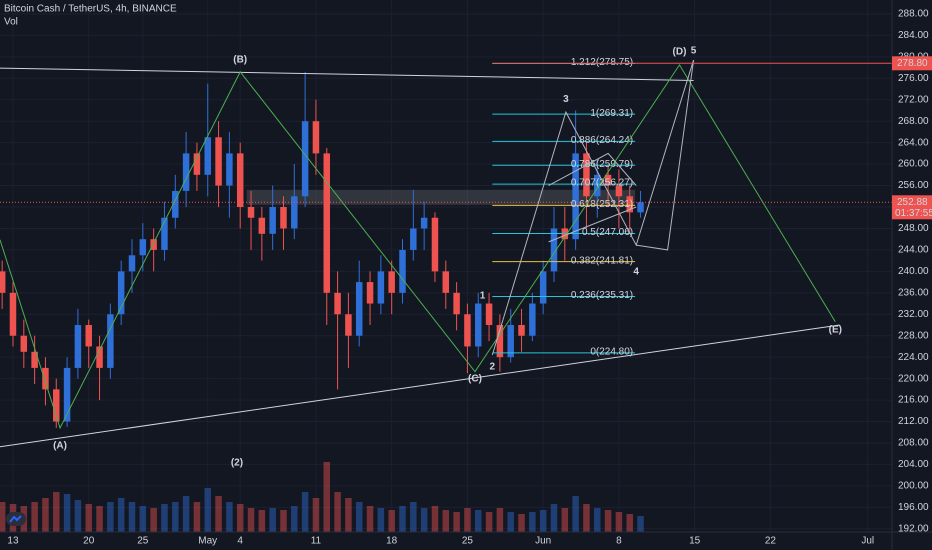  What do you see at coordinates (611, 352) in the screenshot?
I see `fib-label: 0(224.80)` at bounding box center [611, 352].